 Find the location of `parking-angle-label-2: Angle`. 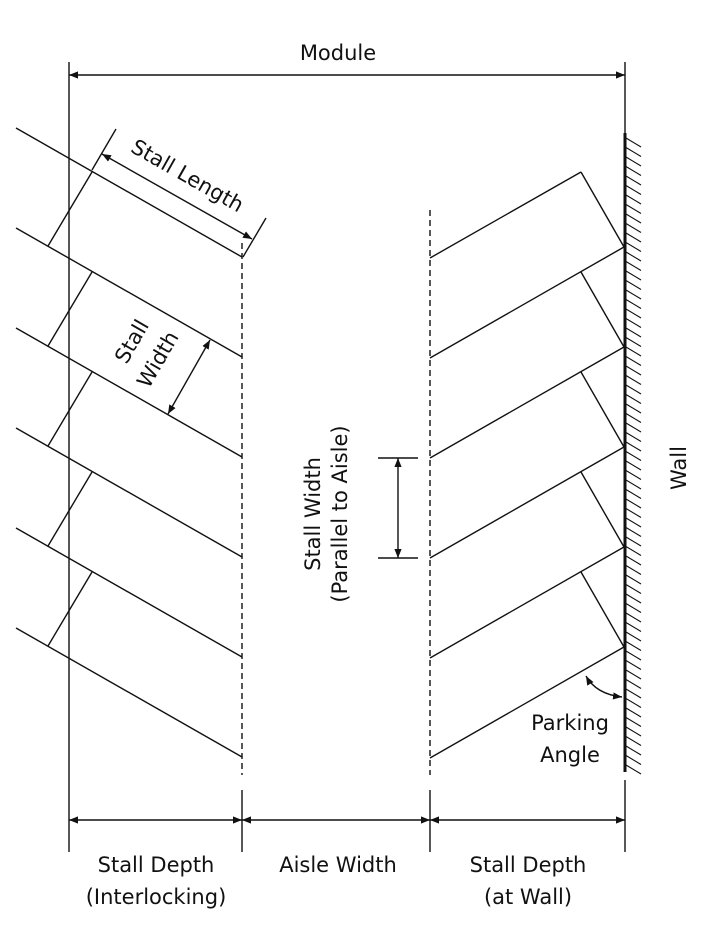

parking-angle-label-2: Angle is located at coordinates (570, 755).